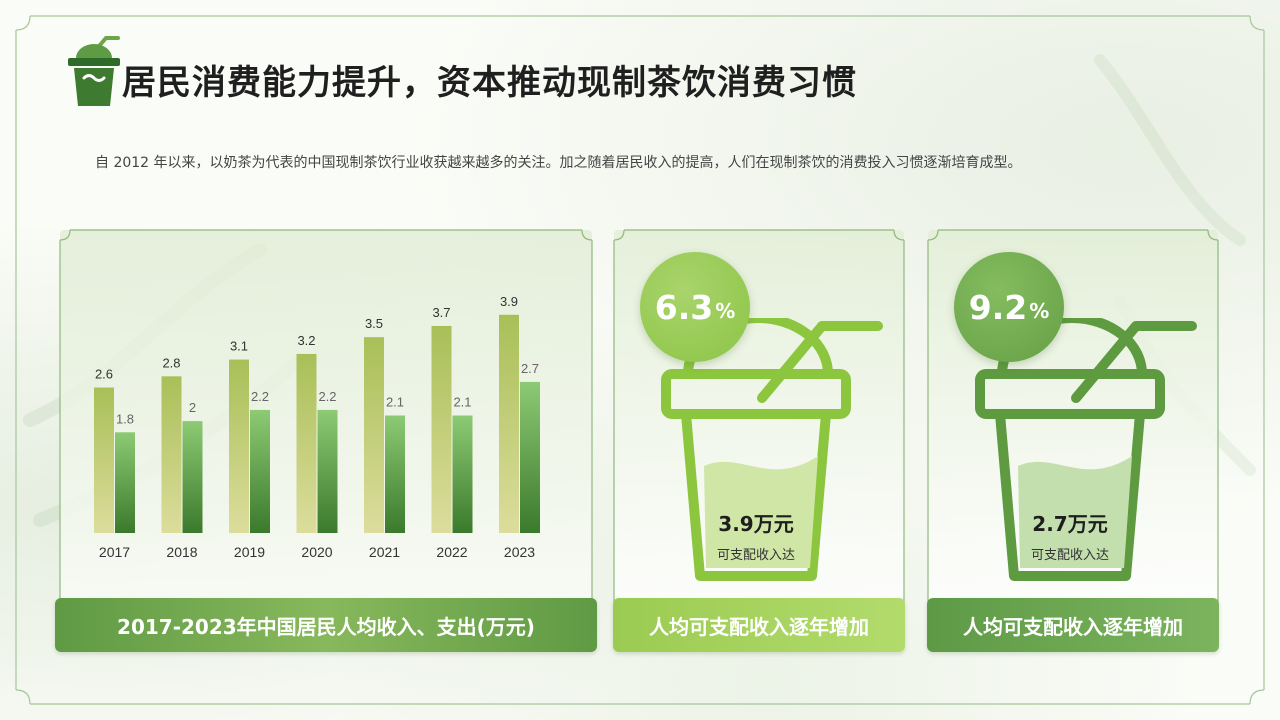 This screenshot has width=1280, height=720. Describe the element at coordinates (395, 474) in the screenshot. I see `bar-2021-series2` at that location.